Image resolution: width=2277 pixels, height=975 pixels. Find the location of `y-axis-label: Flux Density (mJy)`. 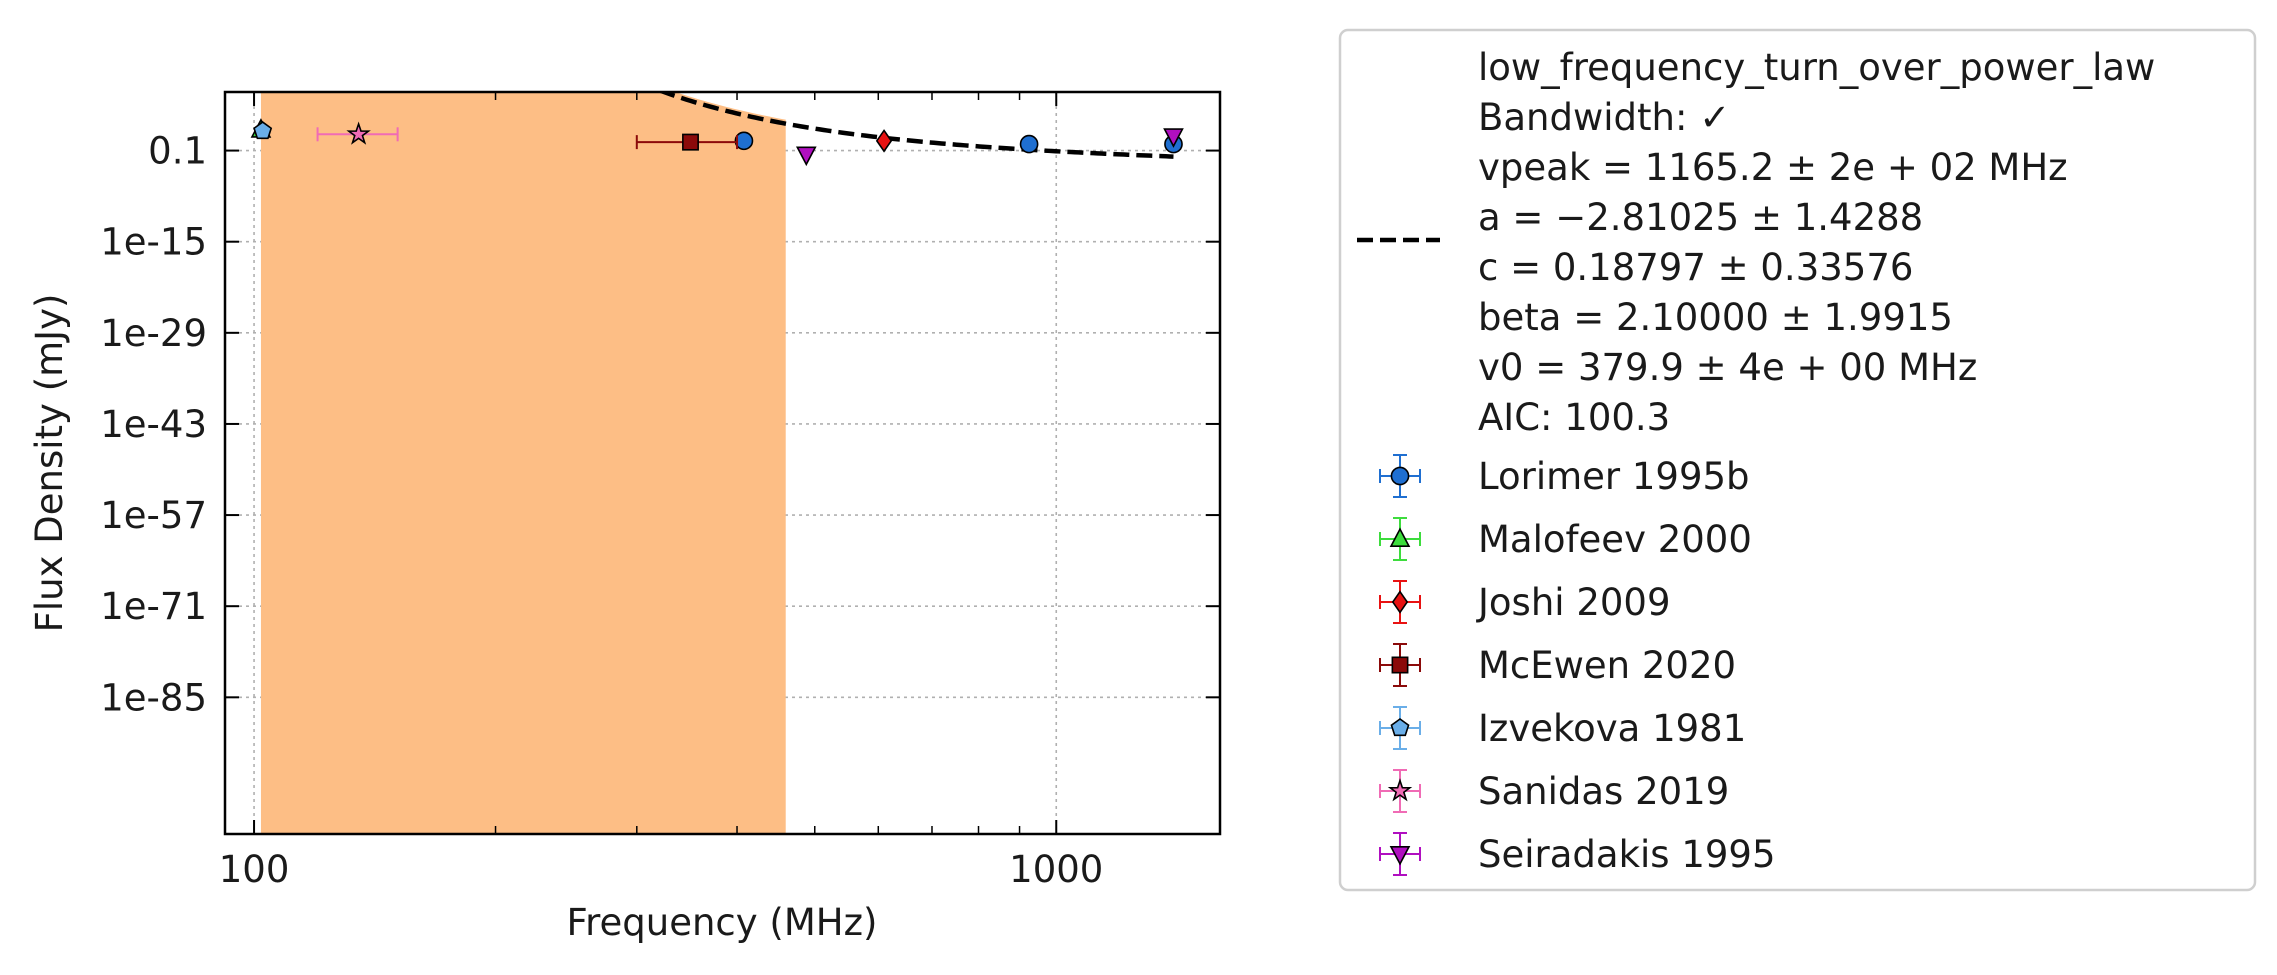

y-axis-label: Flux Density (mJy) is located at coordinates (49, 463).